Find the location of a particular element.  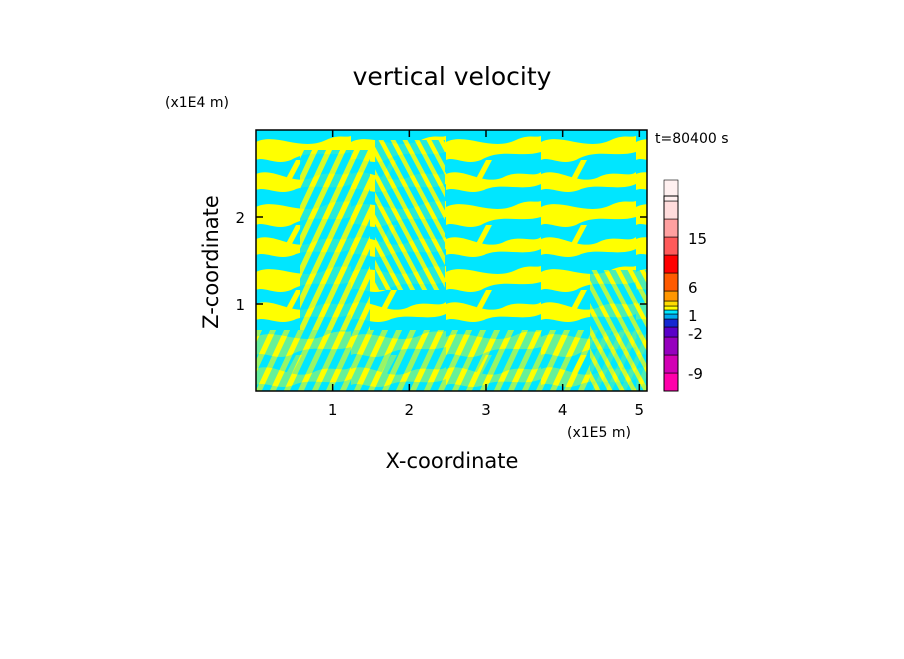

y-tick-label: 2 is located at coordinates (240, 218).